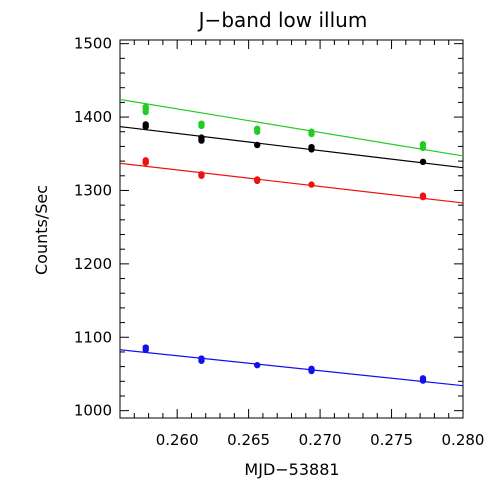 This screenshot has height=500, width=500. What do you see at coordinates (391, 440) in the screenshot?
I see `x-tick-label: 0.275` at bounding box center [391, 440].